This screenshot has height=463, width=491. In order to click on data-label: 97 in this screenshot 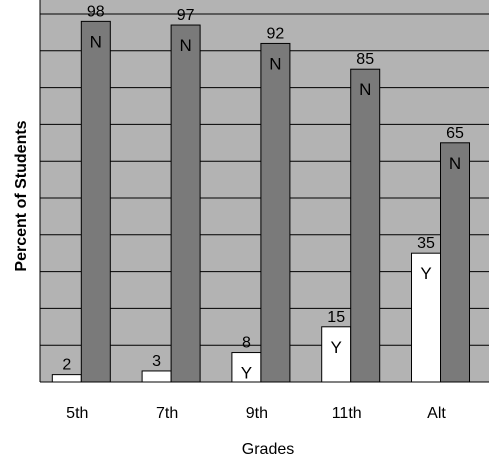, I will do `click(186, 15)`.